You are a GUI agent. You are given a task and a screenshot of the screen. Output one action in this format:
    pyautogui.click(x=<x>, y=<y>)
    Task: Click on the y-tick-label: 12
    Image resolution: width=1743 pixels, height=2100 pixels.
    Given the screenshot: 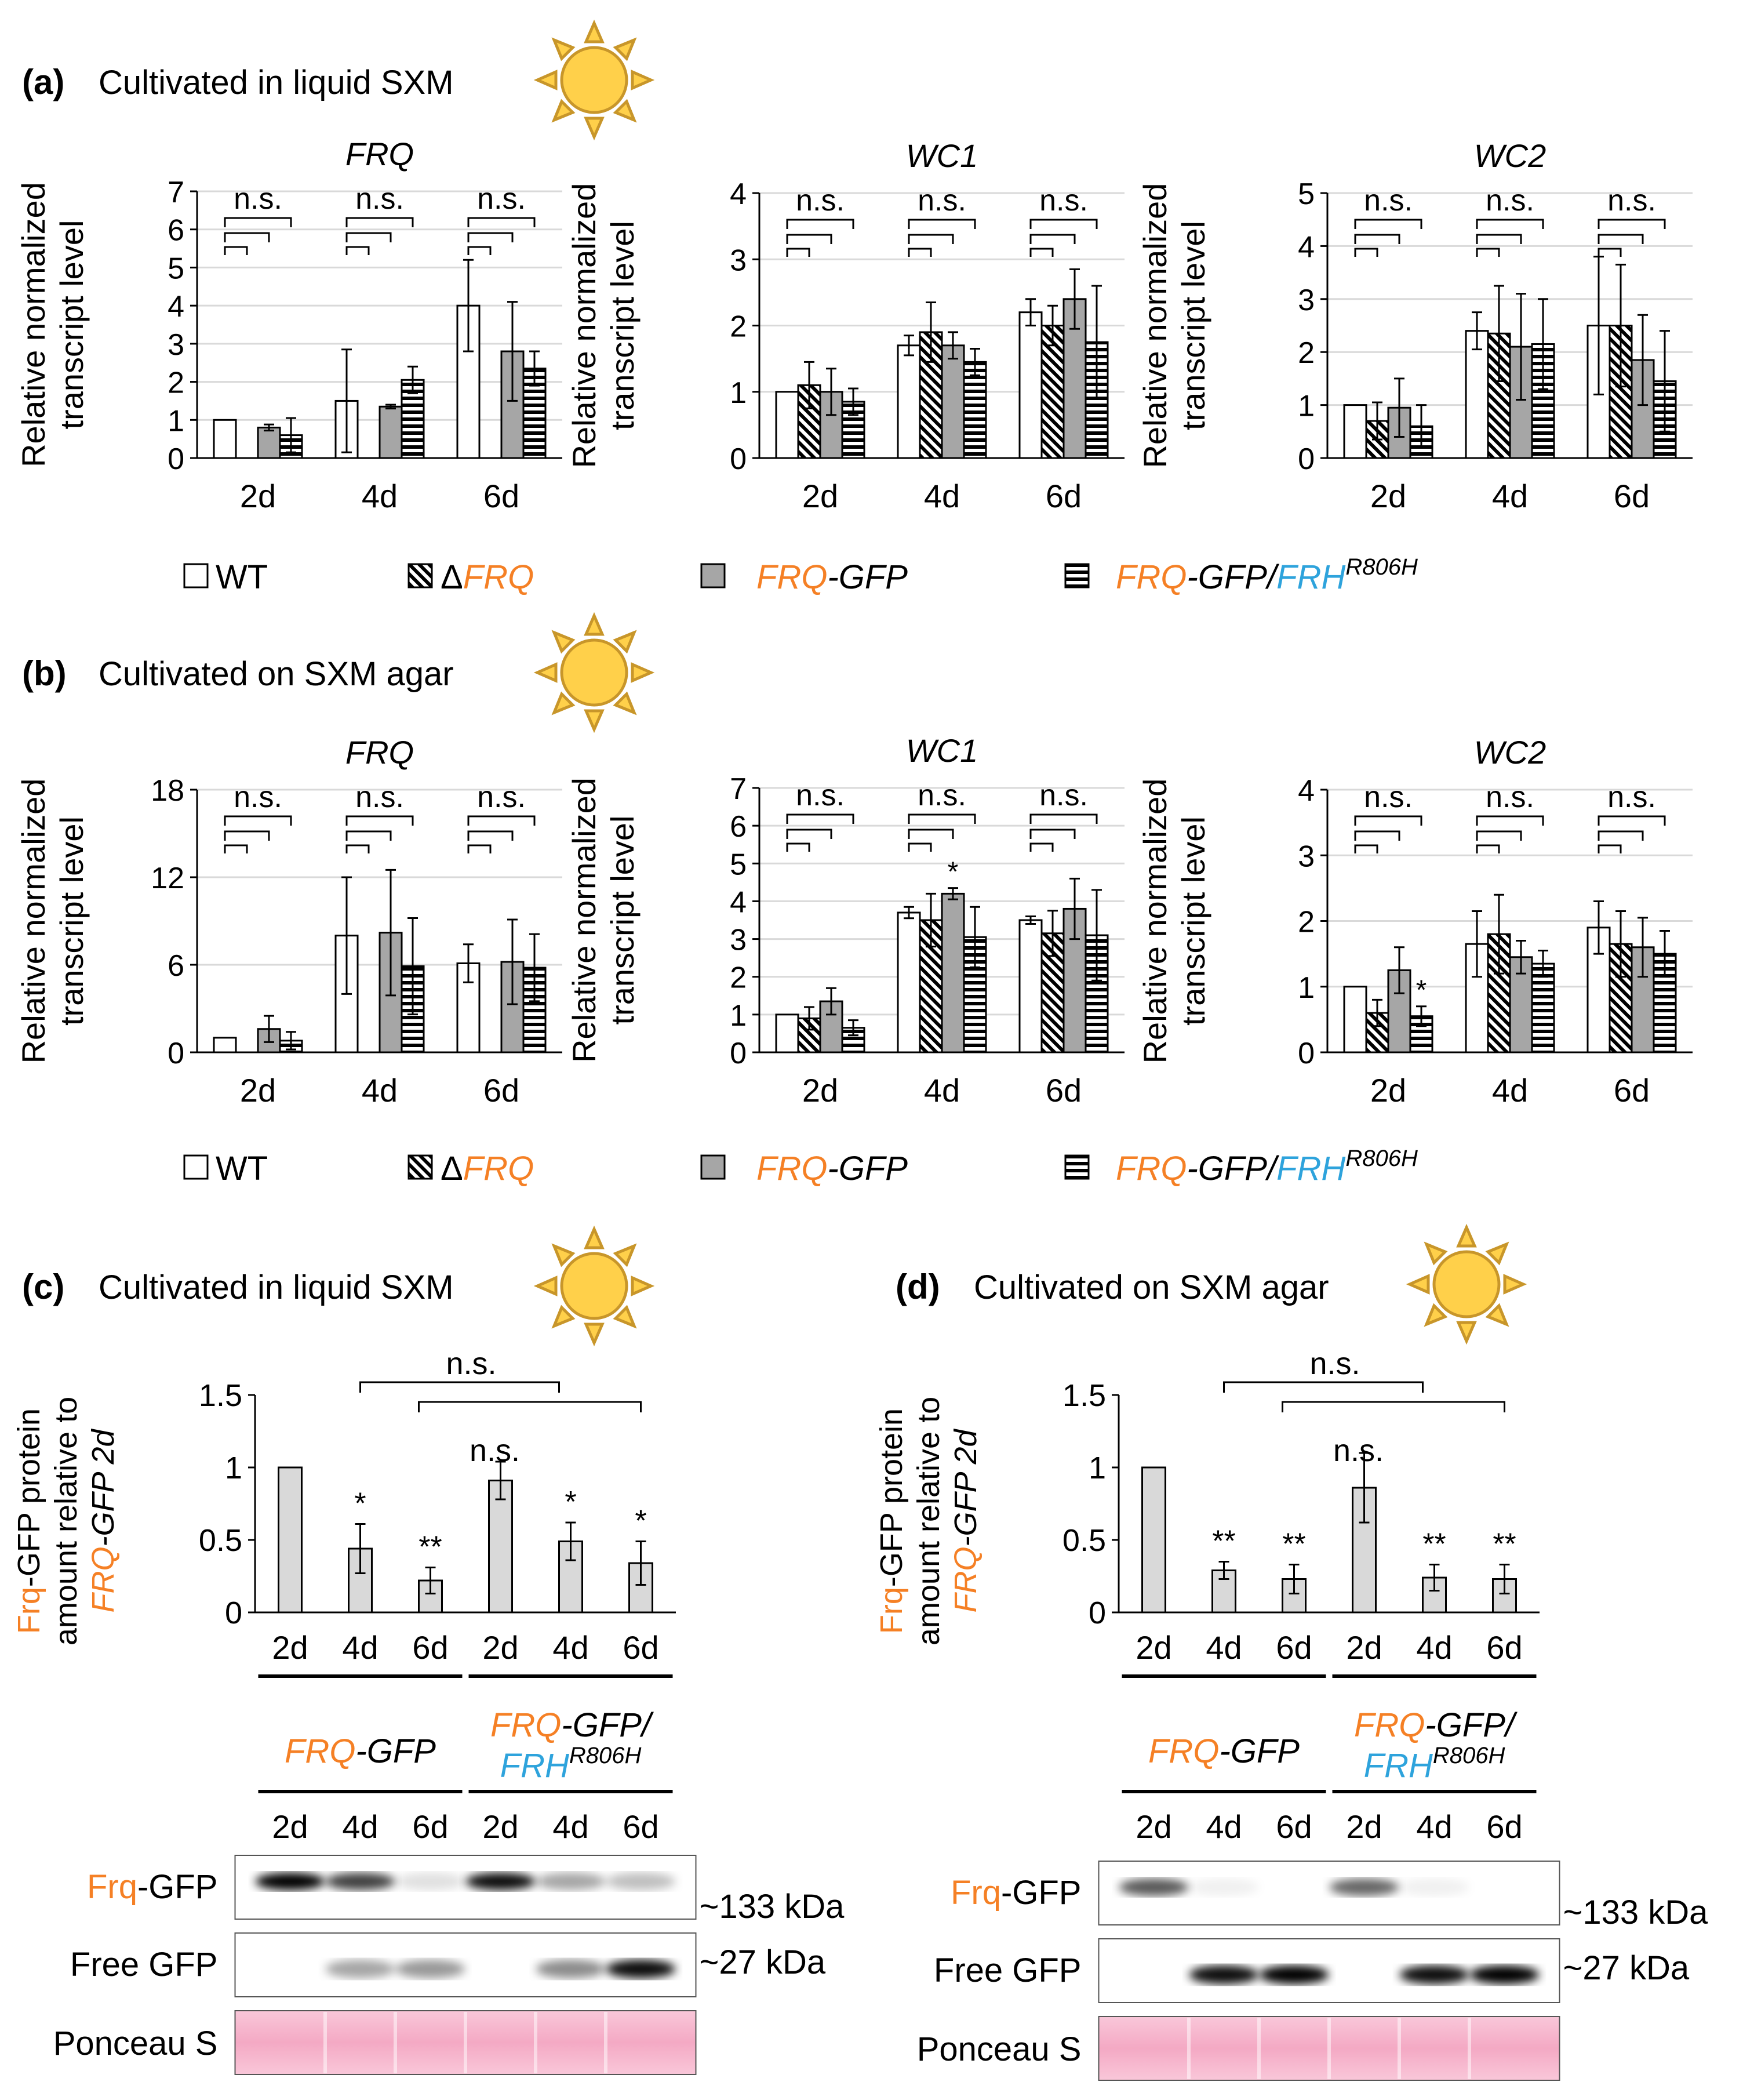 What is the action you would take?
    pyautogui.click(x=167, y=878)
    